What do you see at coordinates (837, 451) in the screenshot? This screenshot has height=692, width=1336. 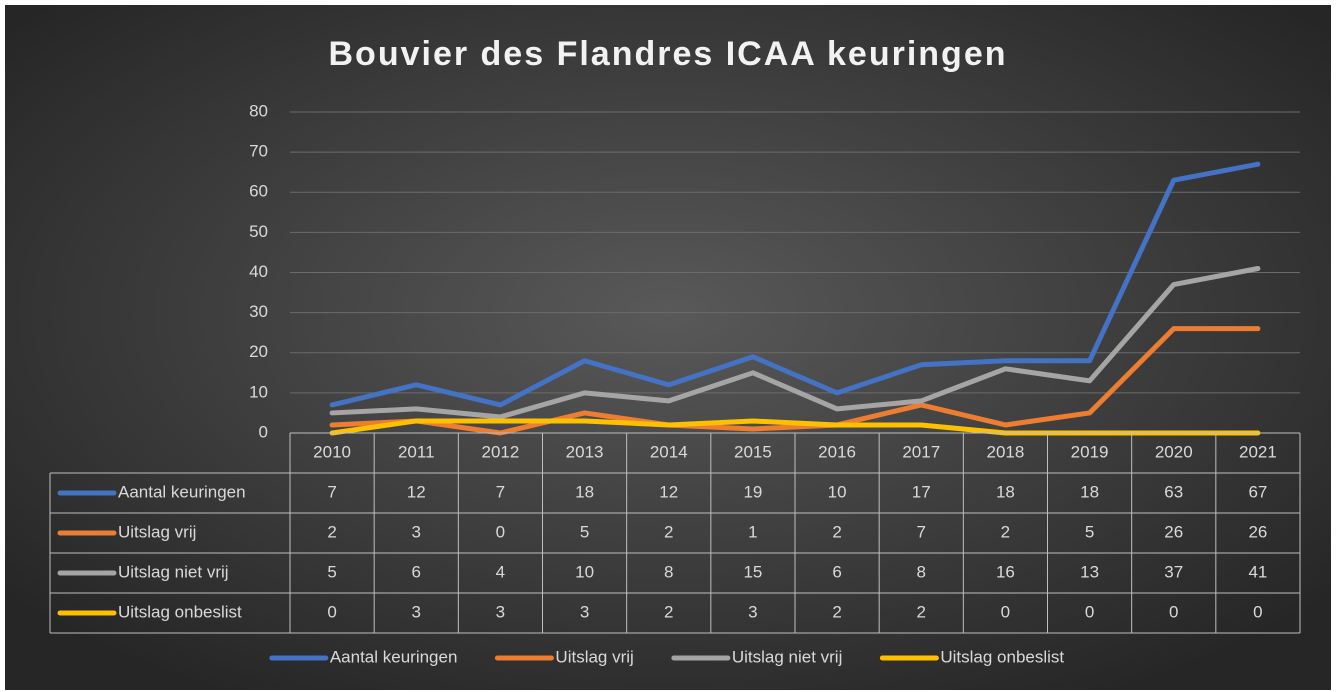 I see `x-tick-label: 2016` at bounding box center [837, 451].